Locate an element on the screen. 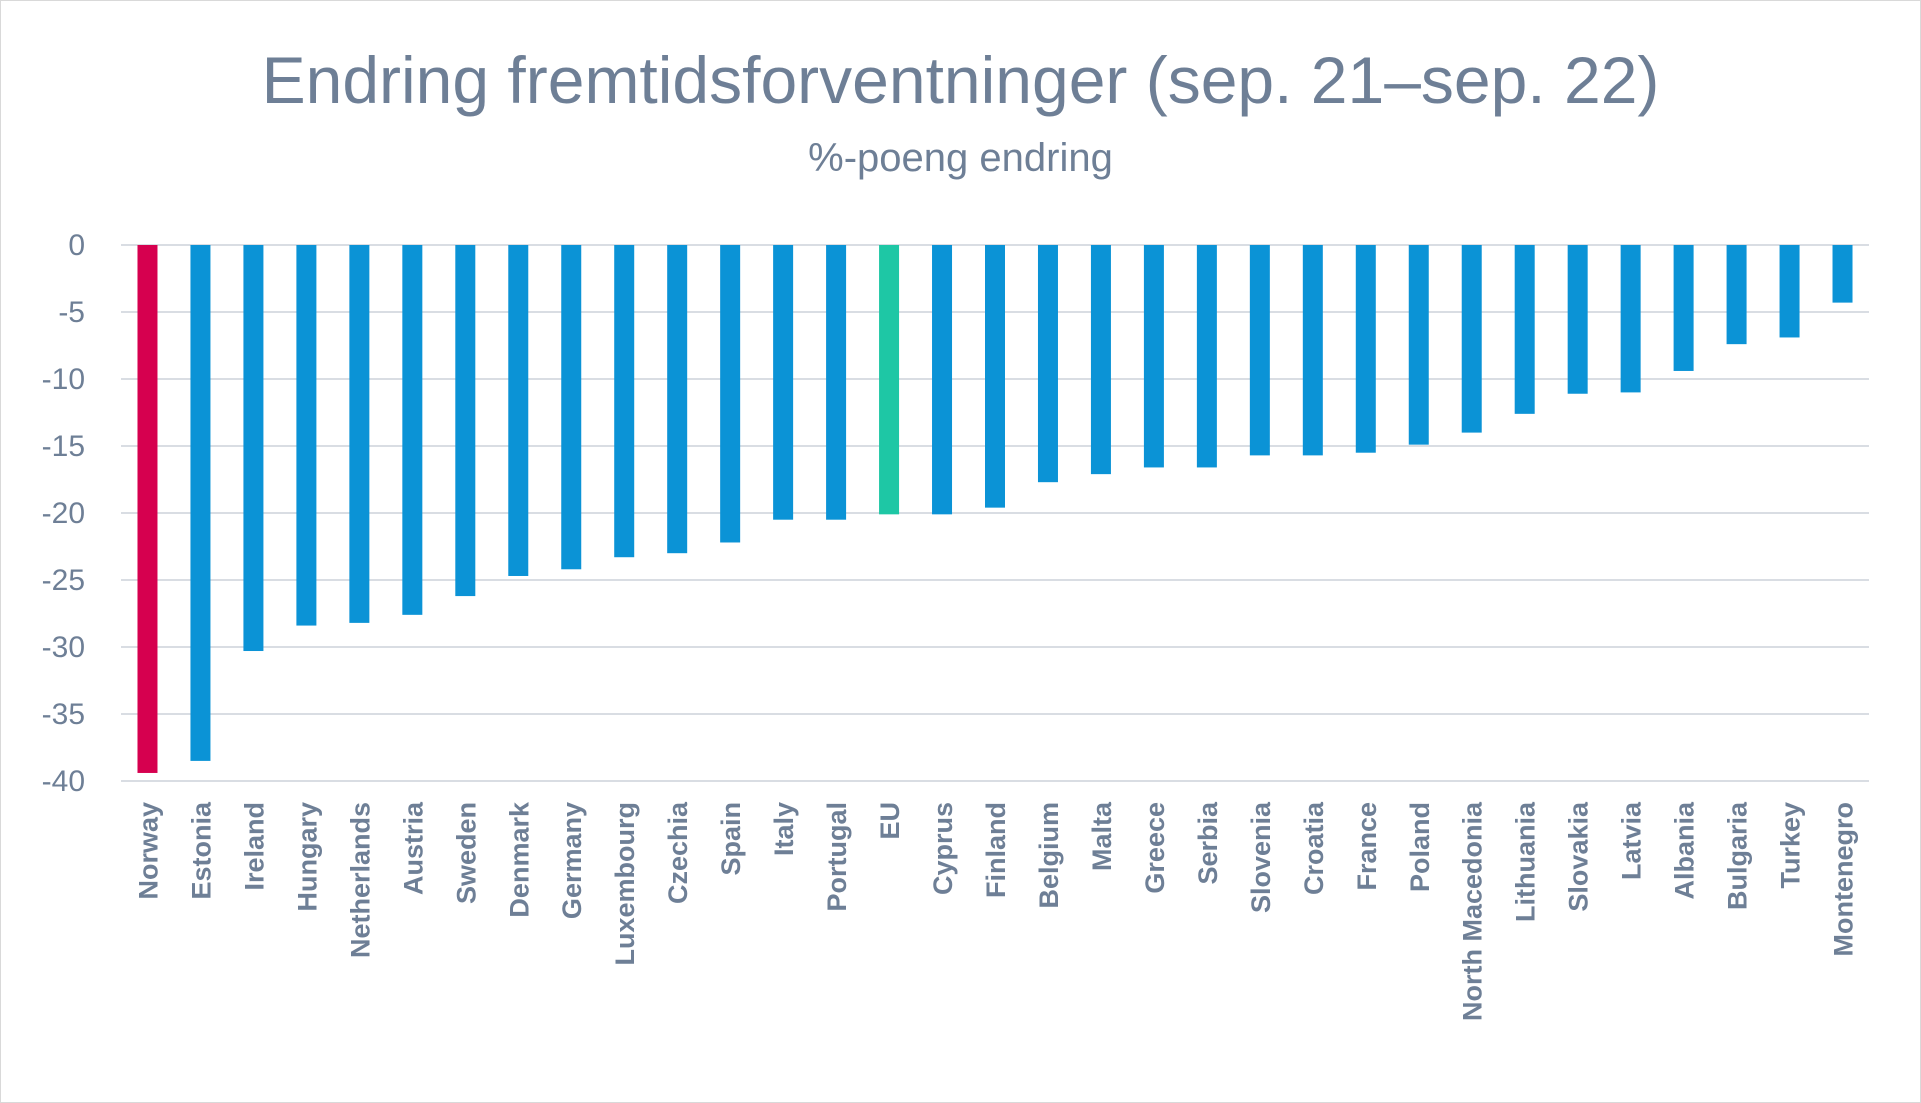 Image resolution: width=1921 pixels, height=1103 pixels. x-tick-label: Denmark is located at coordinates (519, 859).